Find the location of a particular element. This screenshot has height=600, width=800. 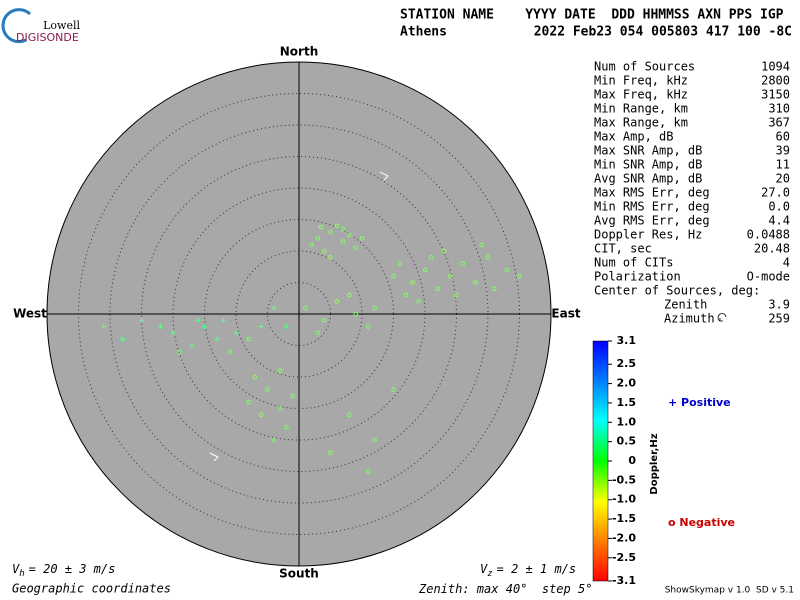

t: ° is located at coordinates (588, 589).